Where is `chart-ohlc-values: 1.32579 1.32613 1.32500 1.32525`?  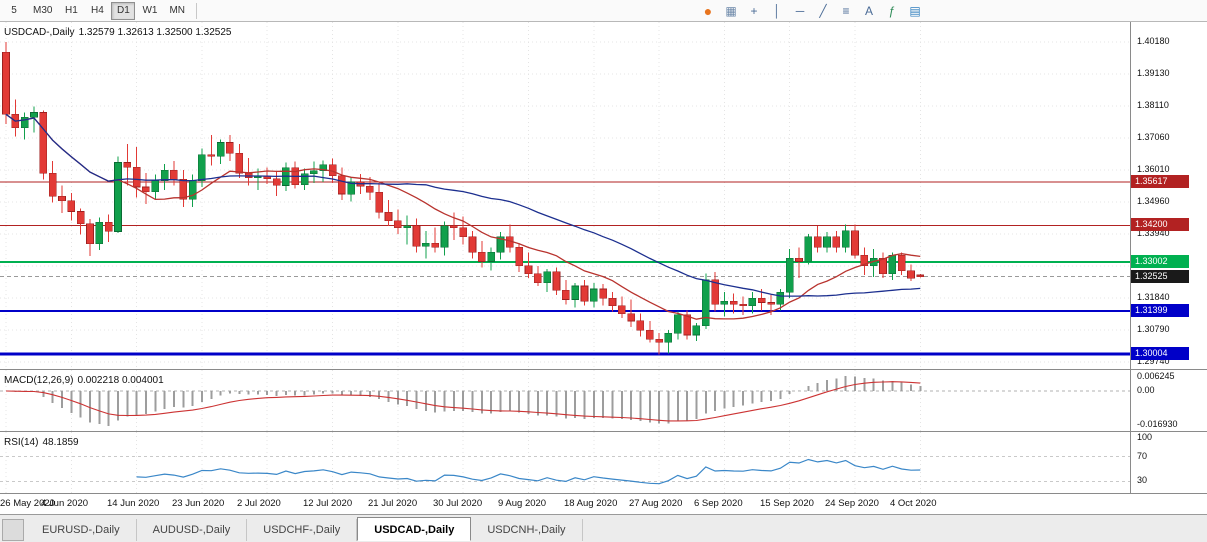 chart-ohlc-values: 1.32579 1.32613 1.32500 1.32525 is located at coordinates (155, 32).